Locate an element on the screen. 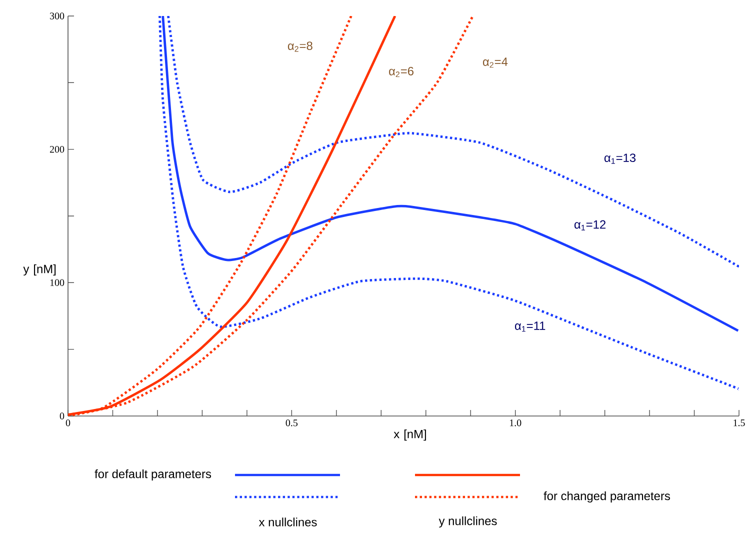 The image size is (748, 536). text: y nullclines is located at coordinates (467, 522).